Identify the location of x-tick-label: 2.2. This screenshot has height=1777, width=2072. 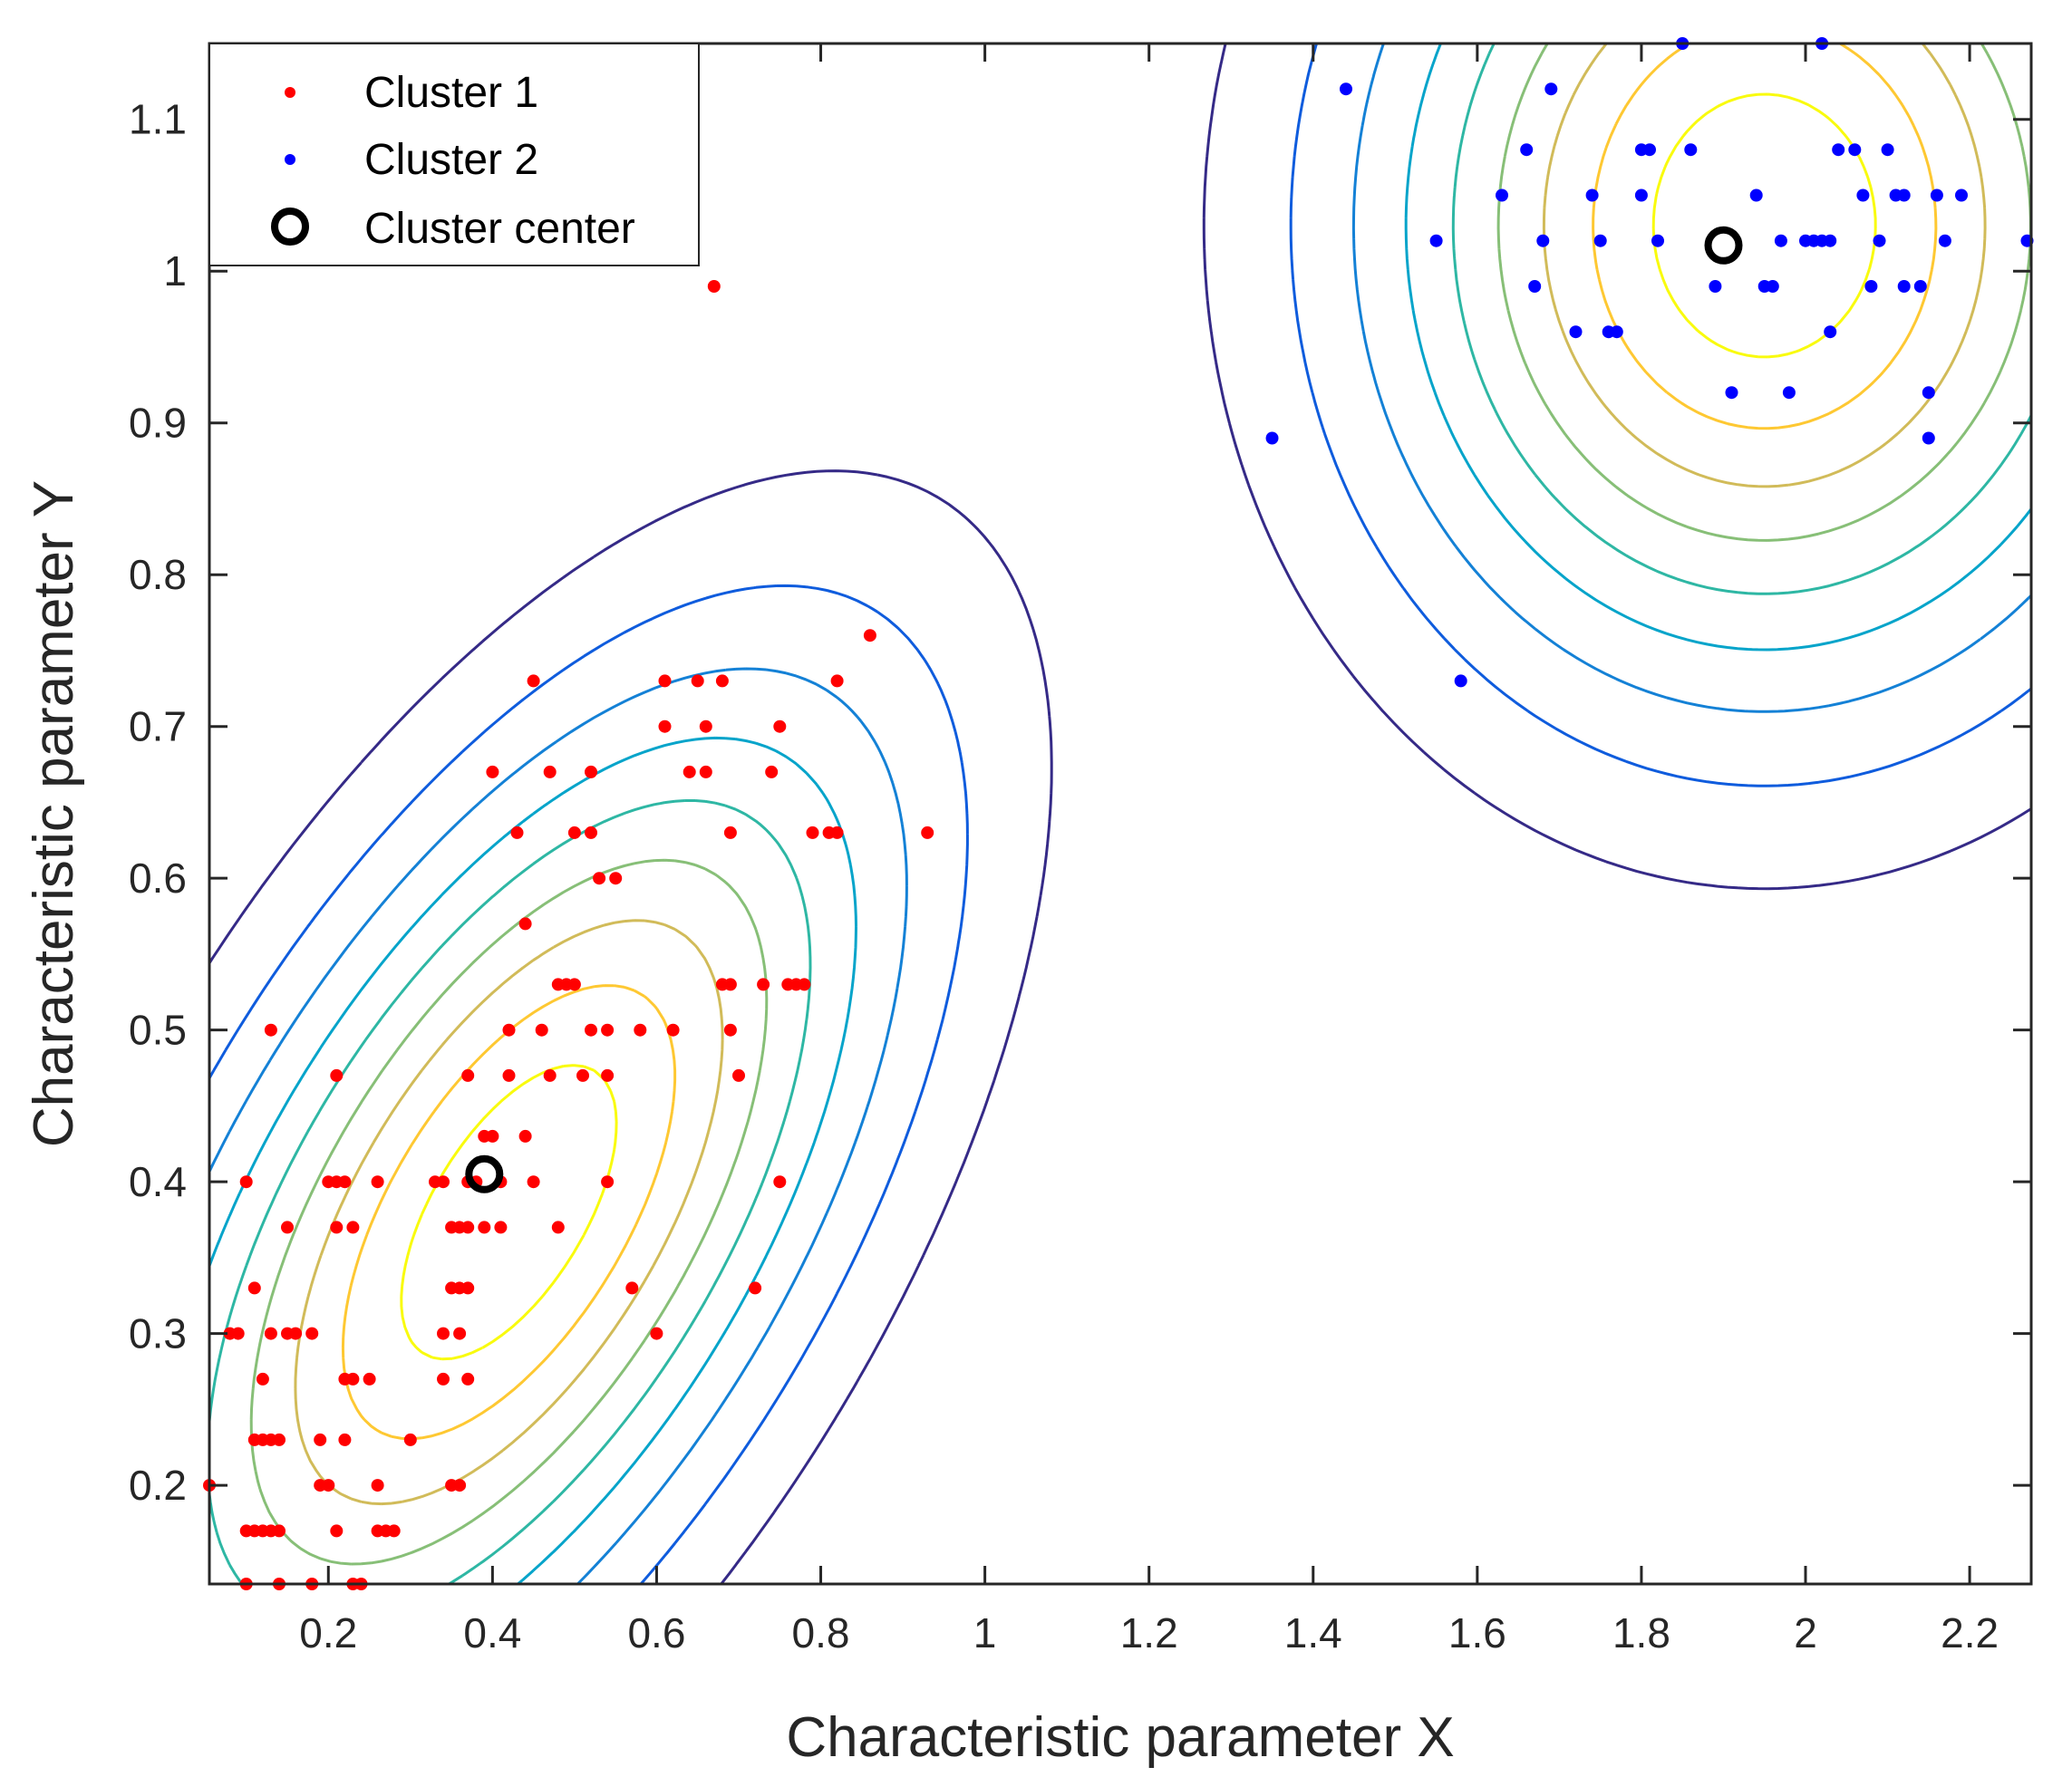
(1970, 1632).